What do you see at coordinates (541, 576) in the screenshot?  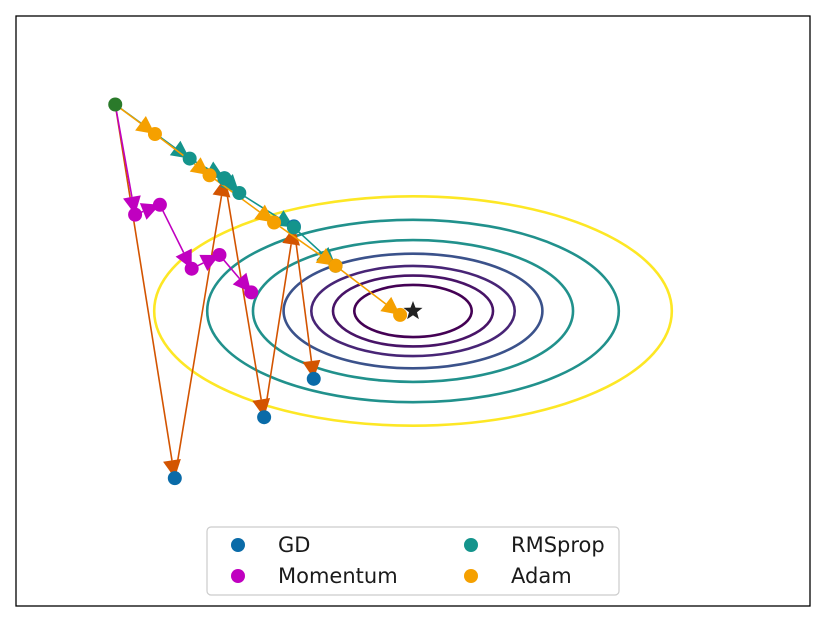 I see `legend-label-adam: Adam` at bounding box center [541, 576].